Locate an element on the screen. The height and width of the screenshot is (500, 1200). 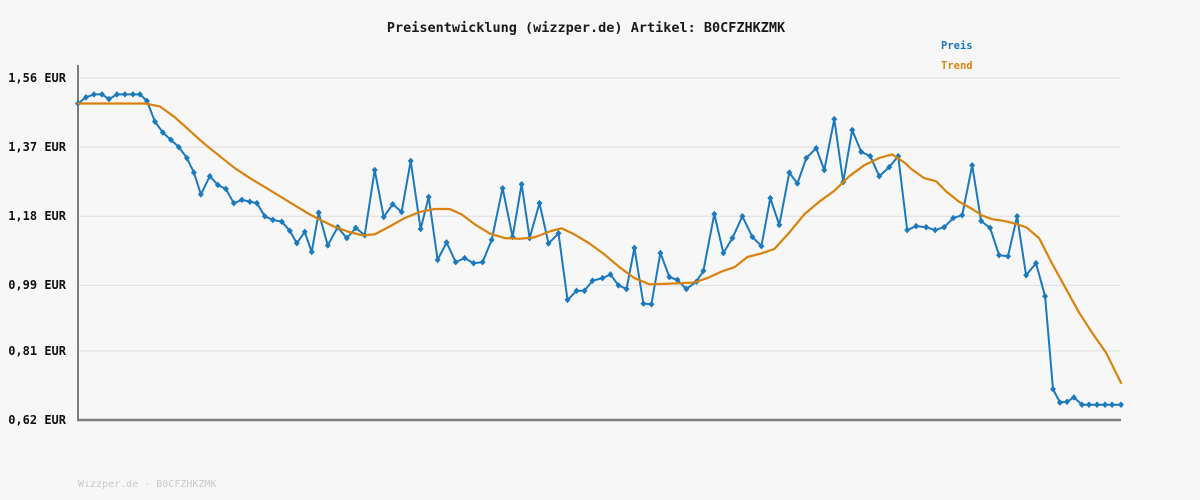
y-tick-label: 1,37 EUR is located at coordinates (37, 147).